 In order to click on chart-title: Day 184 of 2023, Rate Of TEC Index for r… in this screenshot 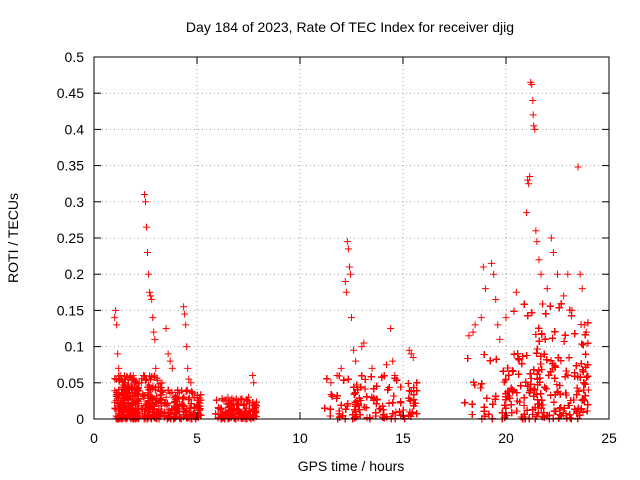, I will do `click(350, 27)`.